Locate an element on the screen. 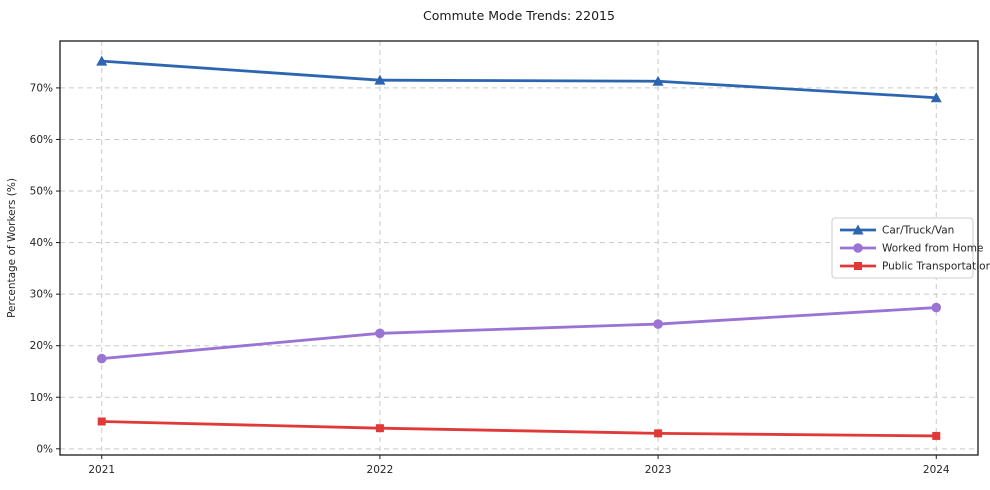 The height and width of the screenshot is (490, 990). y-axis-label: Percentage of Workers (%) is located at coordinates (12, 248).